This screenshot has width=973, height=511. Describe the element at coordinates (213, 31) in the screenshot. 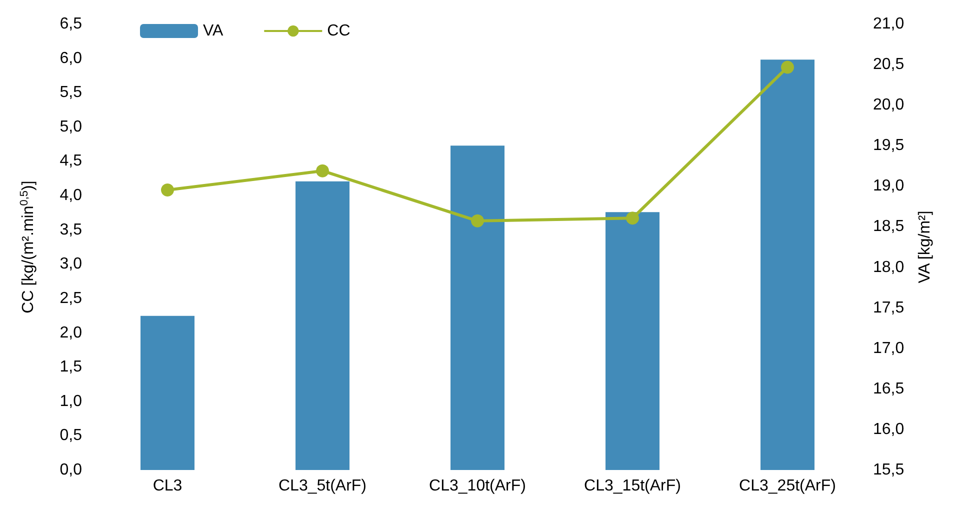

I see `legend-label: VA` at that location.